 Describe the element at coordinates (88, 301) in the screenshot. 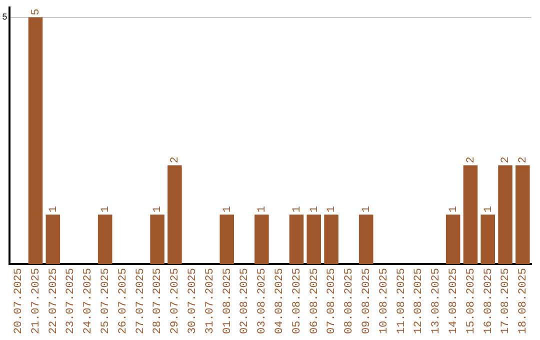

I see `x-tick-label: 24.07.2025` at that location.